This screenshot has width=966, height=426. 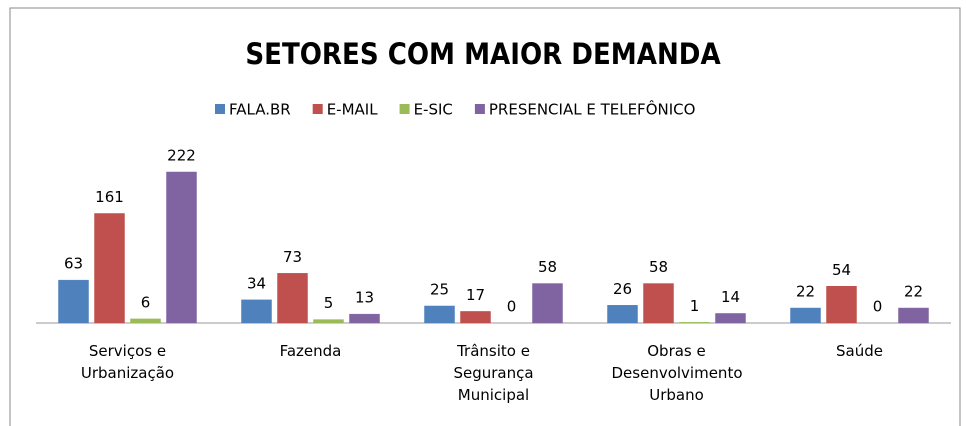 I want to click on x-tick-label: Fazenda, so click(x=310, y=351).